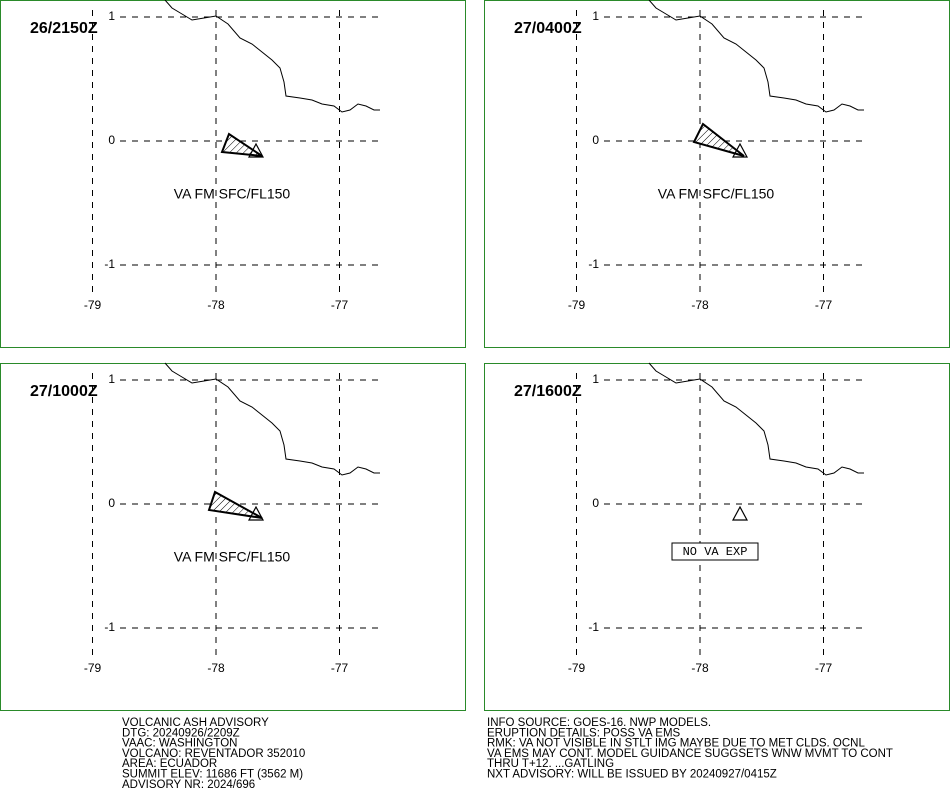 This screenshot has height=812, width=950. What do you see at coordinates (195, 723) in the screenshot?
I see `advisory-line: VOLCANIC ASH ADVISORY` at bounding box center [195, 723].